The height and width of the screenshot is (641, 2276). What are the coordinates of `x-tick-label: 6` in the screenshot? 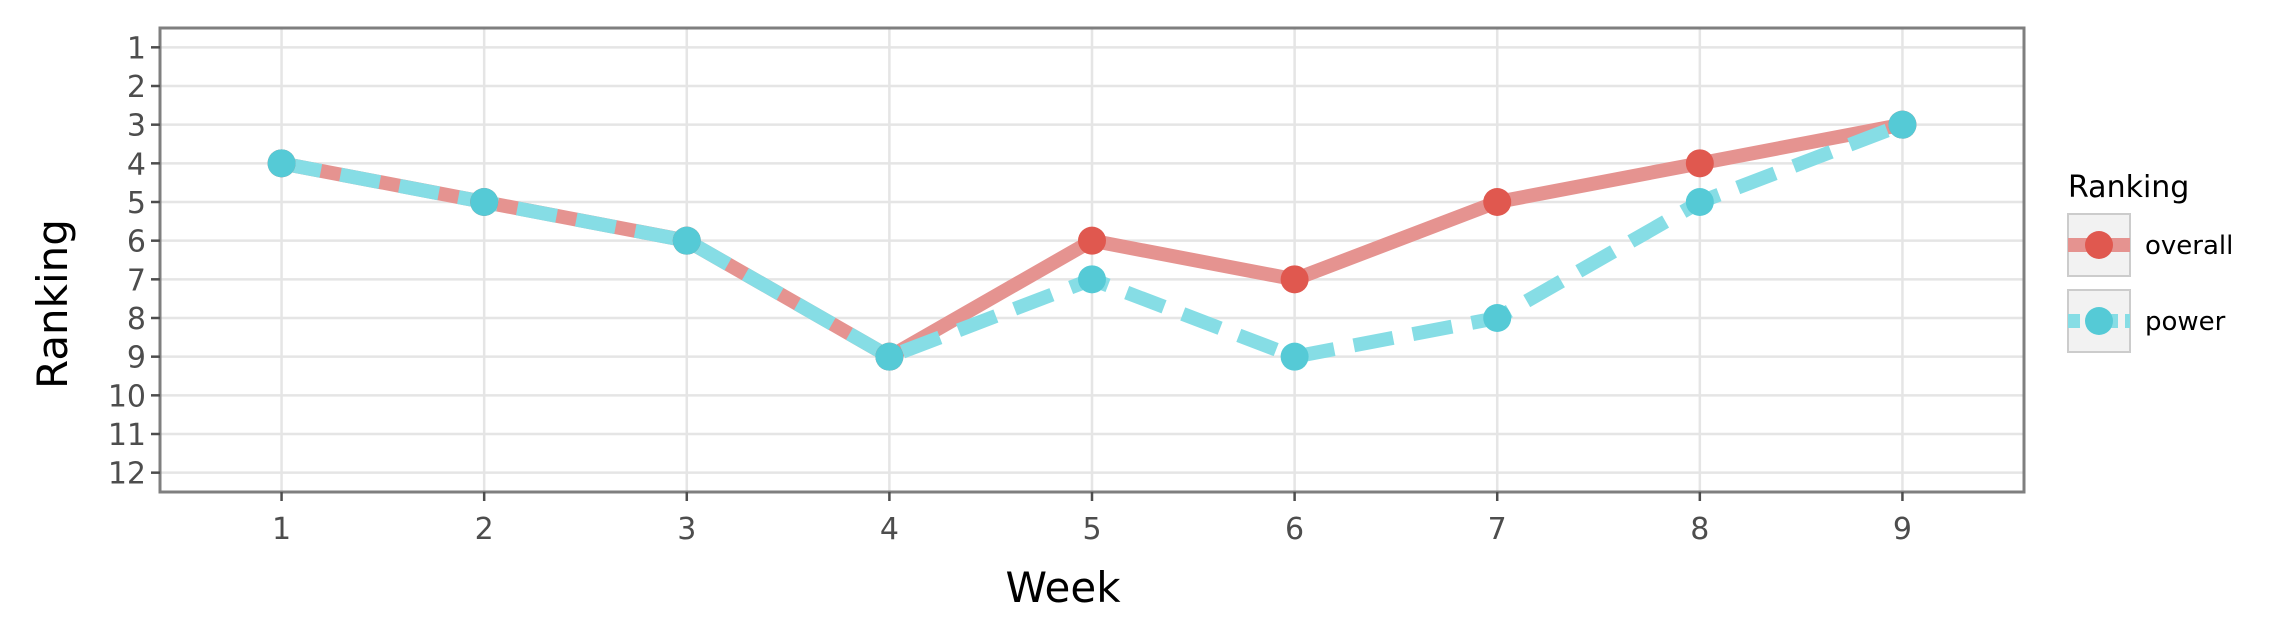 It's located at (1294, 529).